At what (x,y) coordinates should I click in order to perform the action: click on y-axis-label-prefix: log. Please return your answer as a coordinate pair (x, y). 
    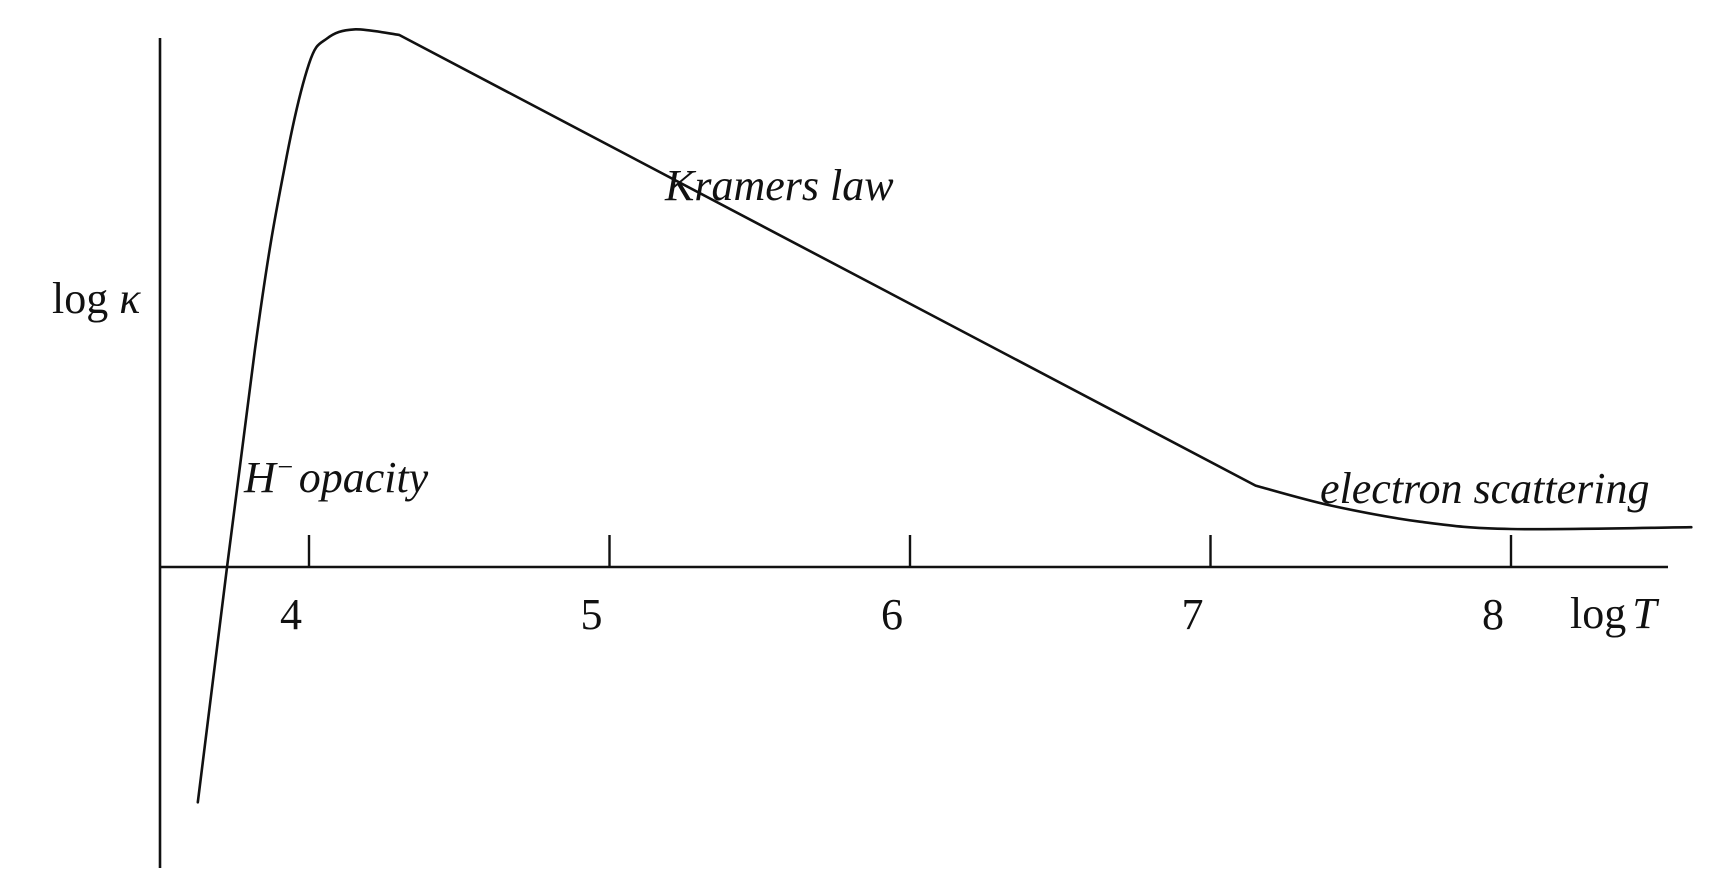
    Looking at the image, I should click on (85, 298).